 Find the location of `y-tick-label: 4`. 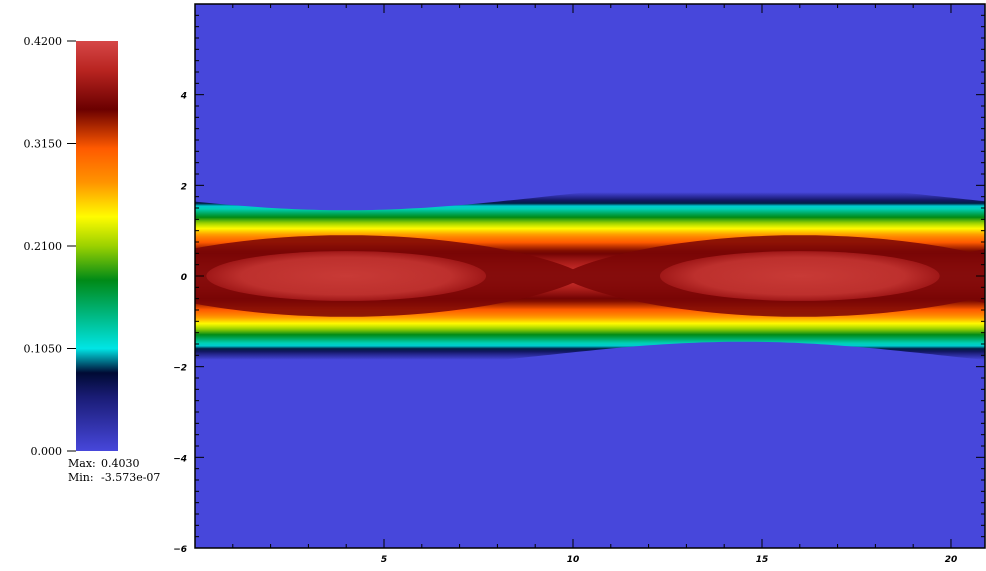

y-tick-label: 4 is located at coordinates (183, 97).